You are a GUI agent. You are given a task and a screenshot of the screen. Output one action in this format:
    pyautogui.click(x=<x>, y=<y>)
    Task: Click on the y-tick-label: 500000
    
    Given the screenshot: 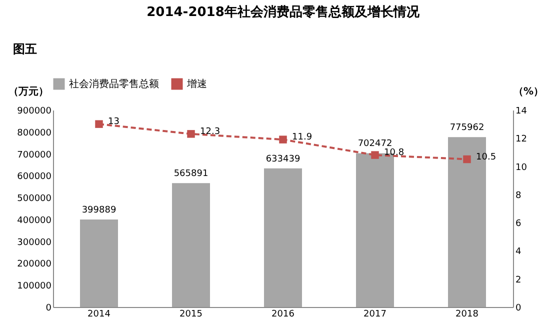 What is the action you would take?
    pyautogui.click(x=34, y=199)
    